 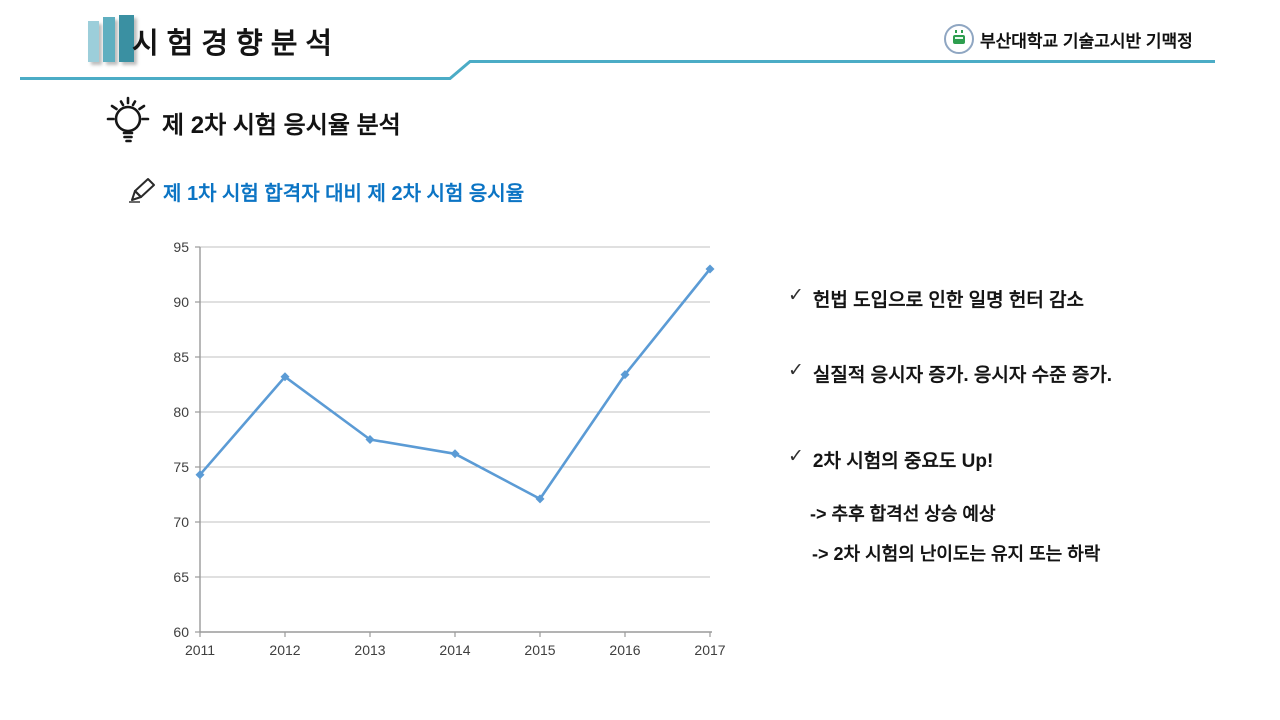 What do you see at coordinates (903, 514) in the screenshot?
I see `note-sub-item: -> 추후 합격선 상승 예상` at bounding box center [903, 514].